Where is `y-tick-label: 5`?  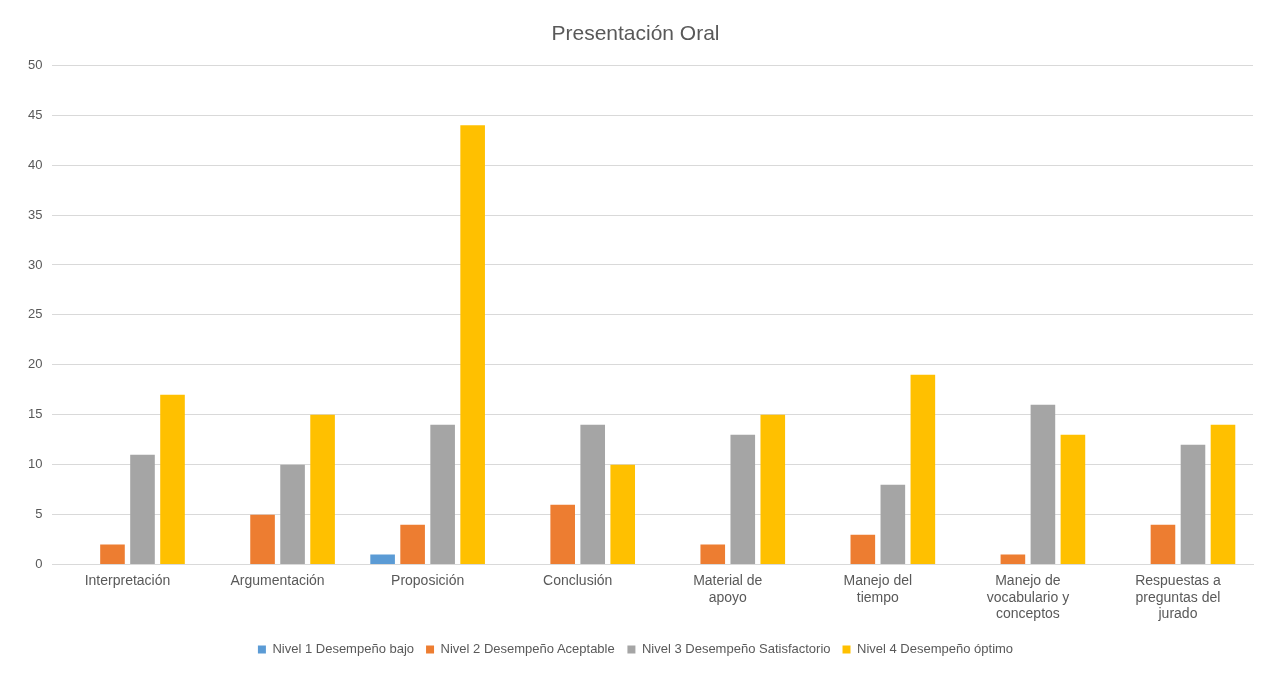
y-tick-label: 5 is located at coordinates (39, 514).